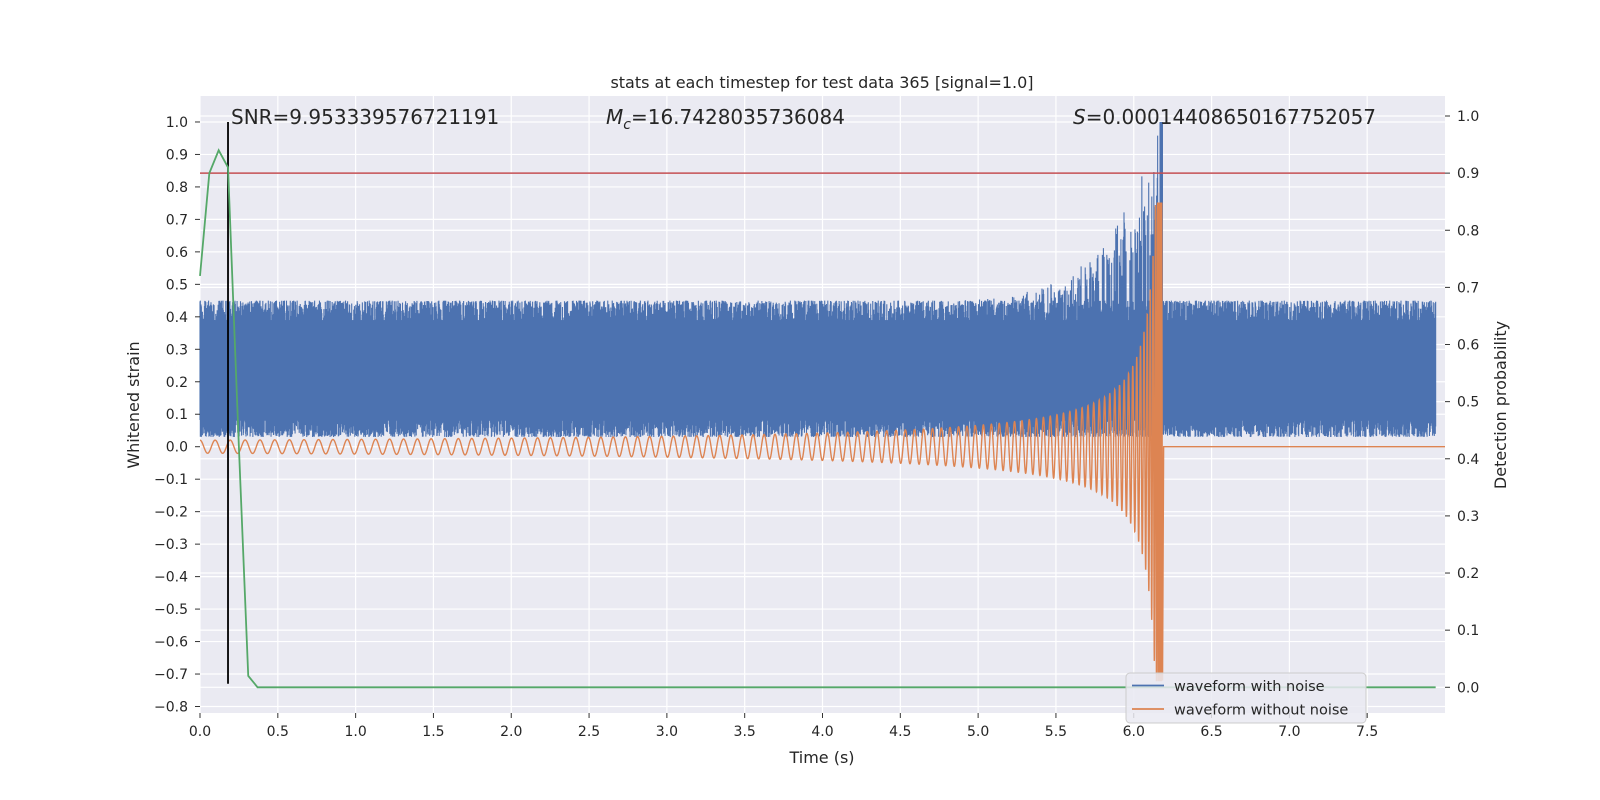 The height and width of the screenshot is (800, 1600). I want to click on legend-box, so click(1246, 698).